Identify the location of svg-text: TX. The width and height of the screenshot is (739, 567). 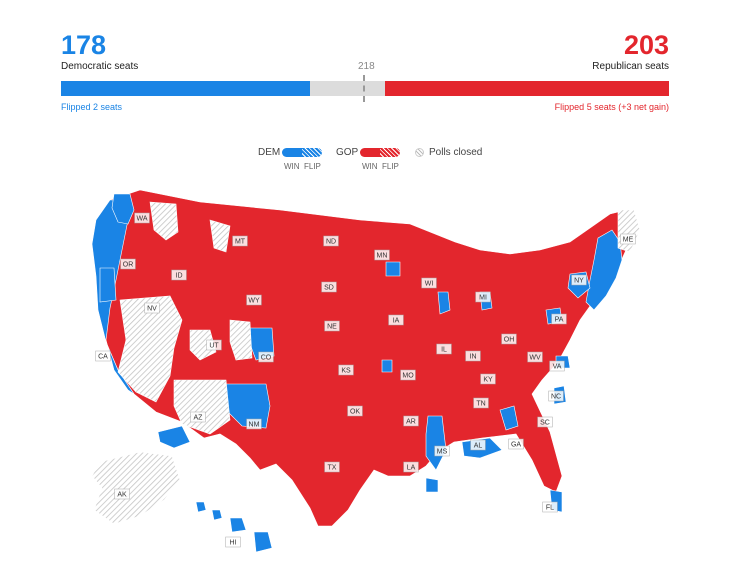
(332, 468).